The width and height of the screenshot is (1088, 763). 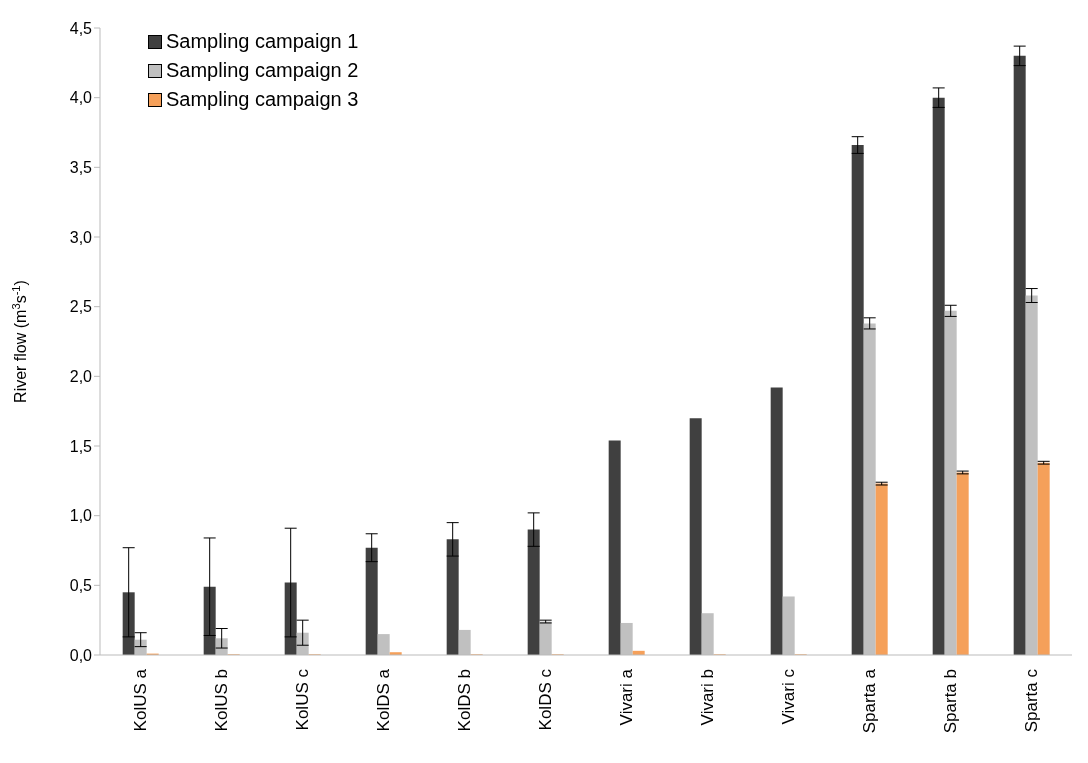 I want to click on x-tick-label: Vivari b, so click(x=707, y=697).